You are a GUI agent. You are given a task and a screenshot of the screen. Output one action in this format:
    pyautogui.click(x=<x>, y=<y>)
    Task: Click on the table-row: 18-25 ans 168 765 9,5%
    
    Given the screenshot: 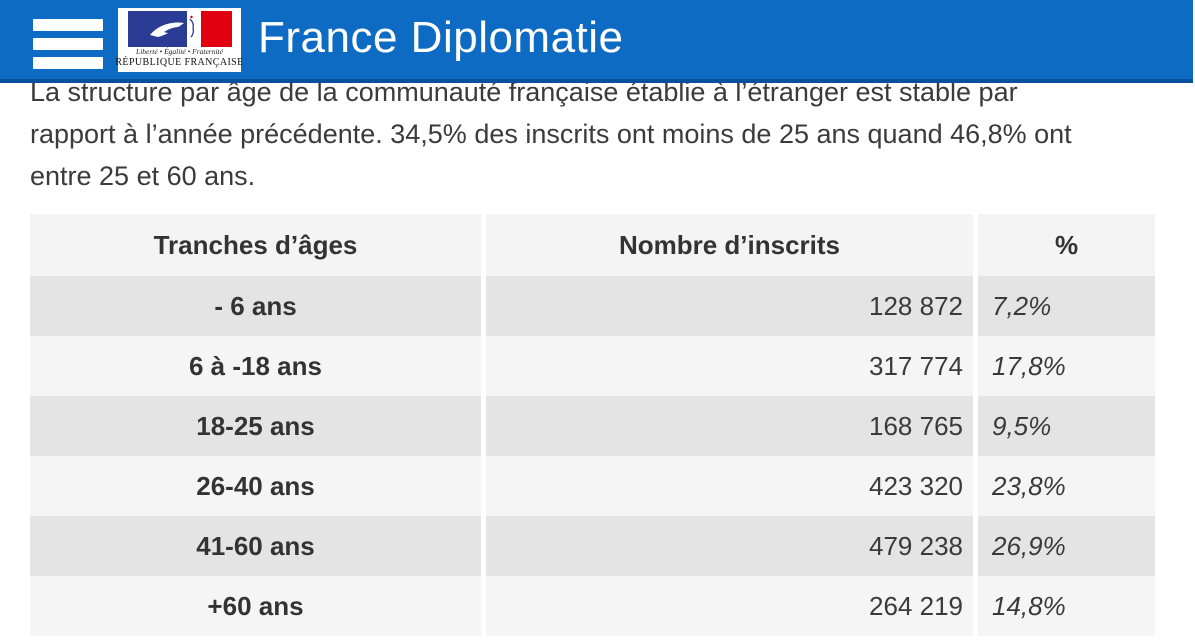 What is the action you would take?
    pyautogui.click(x=592, y=426)
    